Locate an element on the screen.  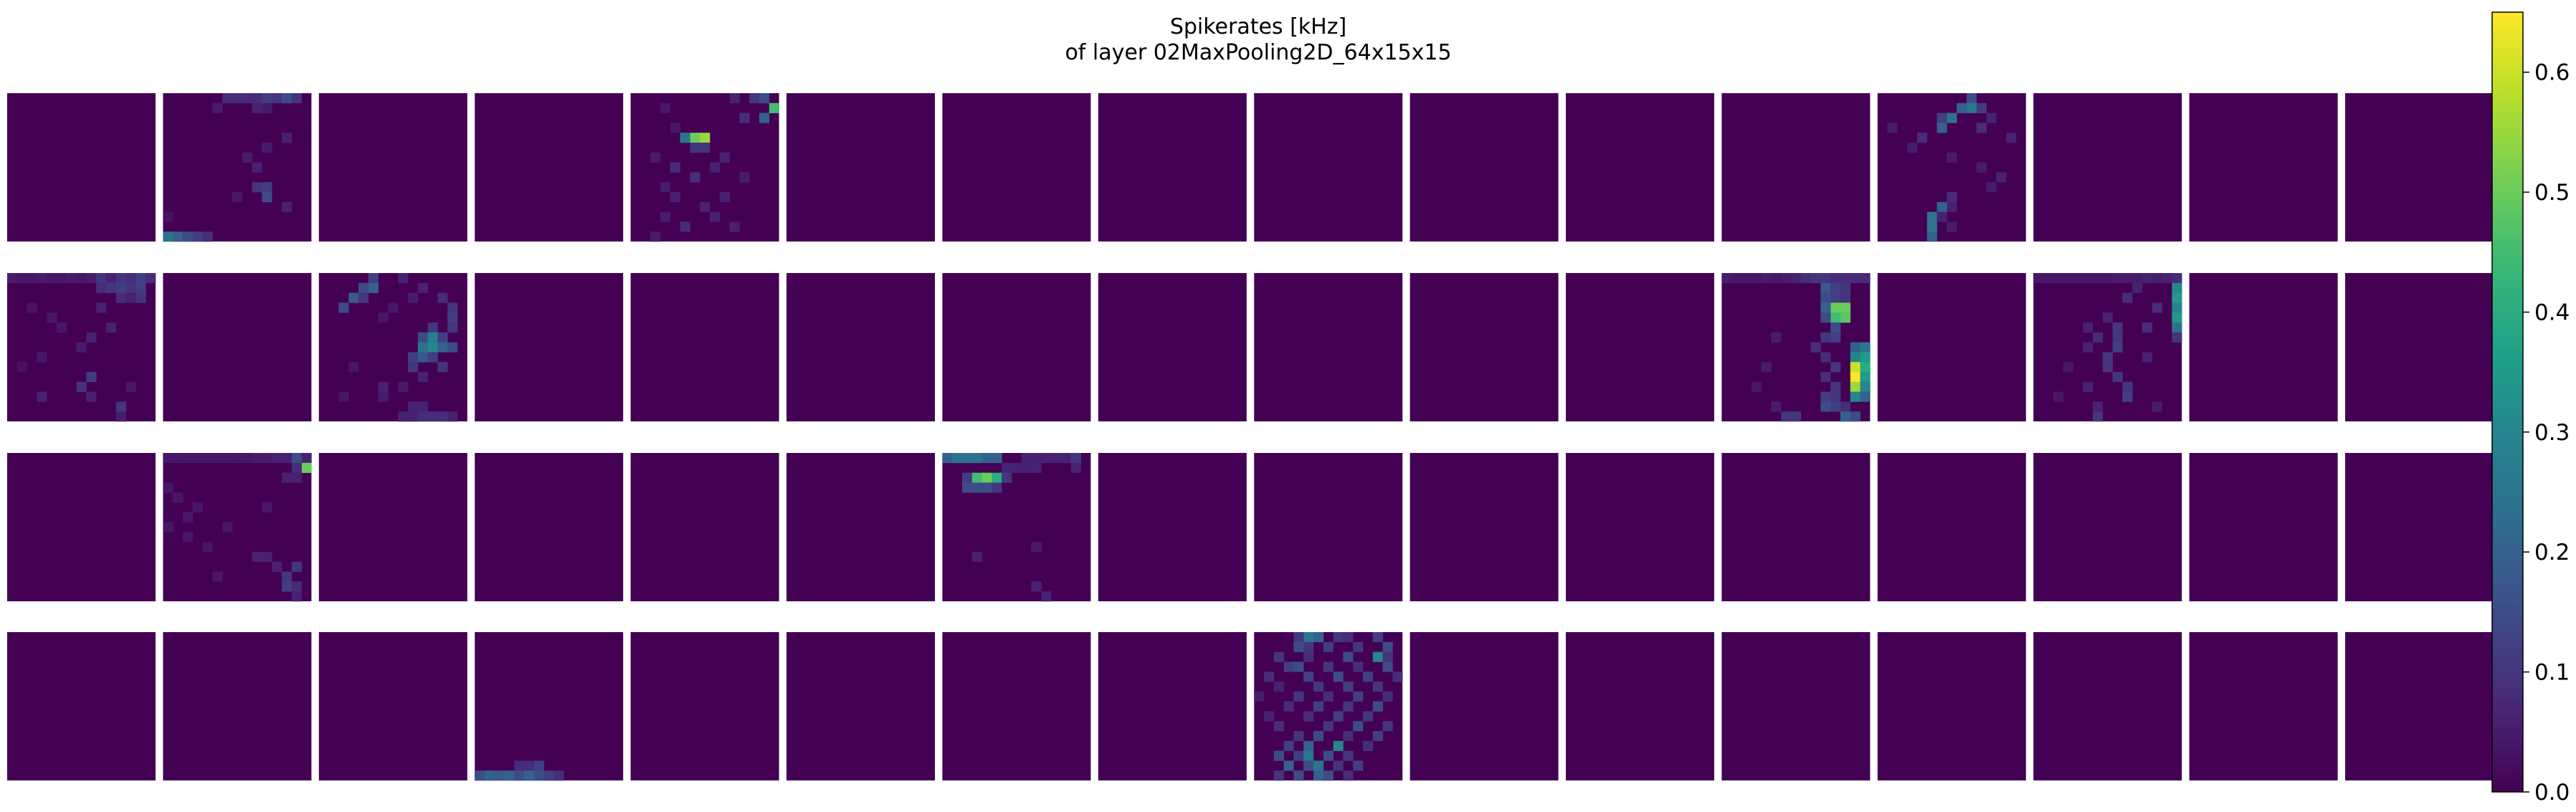
feature-map-r2-c15 is located at coordinates (2419, 527).